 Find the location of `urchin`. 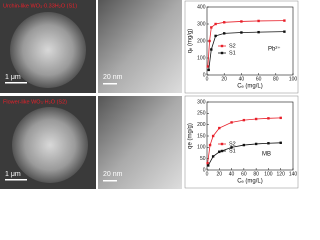

urchin is located at coordinates (48, 50).